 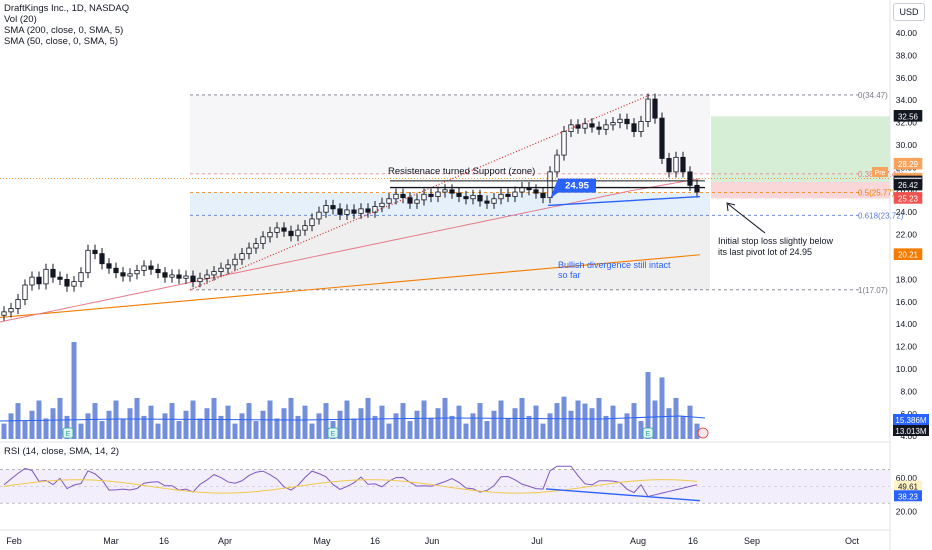 I want to click on price-tick-label: 12.00, so click(x=907, y=347).